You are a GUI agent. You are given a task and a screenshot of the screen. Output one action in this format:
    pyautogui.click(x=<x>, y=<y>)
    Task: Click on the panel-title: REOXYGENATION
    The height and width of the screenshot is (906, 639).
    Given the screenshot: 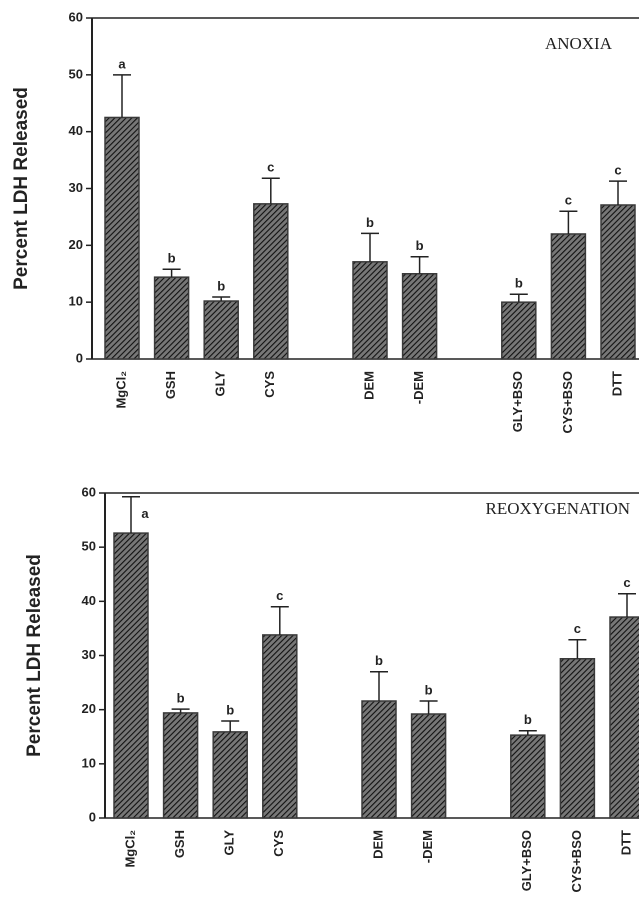 What is the action you would take?
    pyautogui.click(x=558, y=508)
    